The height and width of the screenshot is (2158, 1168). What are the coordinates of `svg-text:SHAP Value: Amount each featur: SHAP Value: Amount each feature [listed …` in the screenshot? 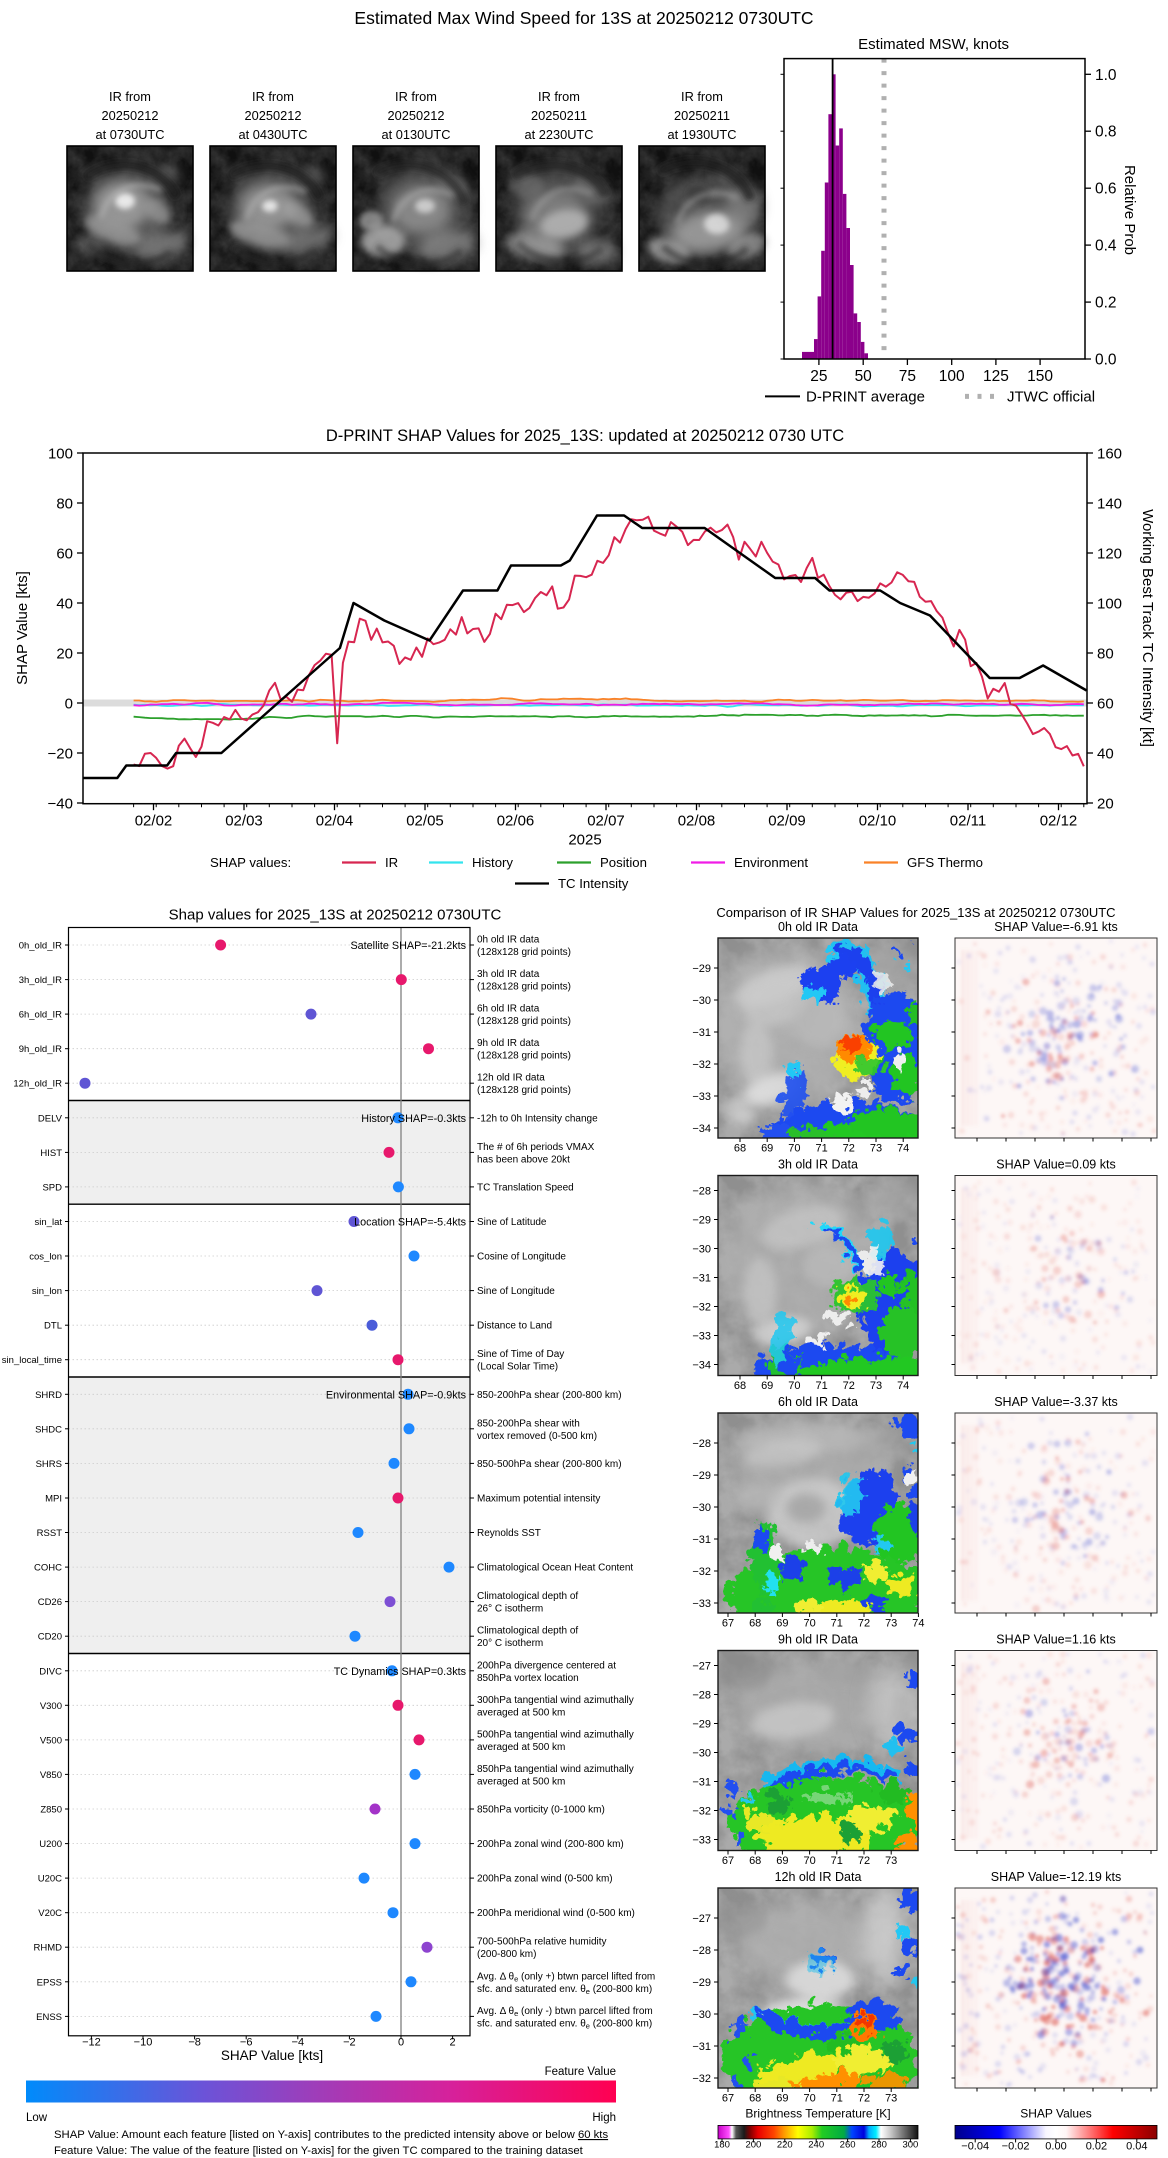 It's located at (331, 2135).